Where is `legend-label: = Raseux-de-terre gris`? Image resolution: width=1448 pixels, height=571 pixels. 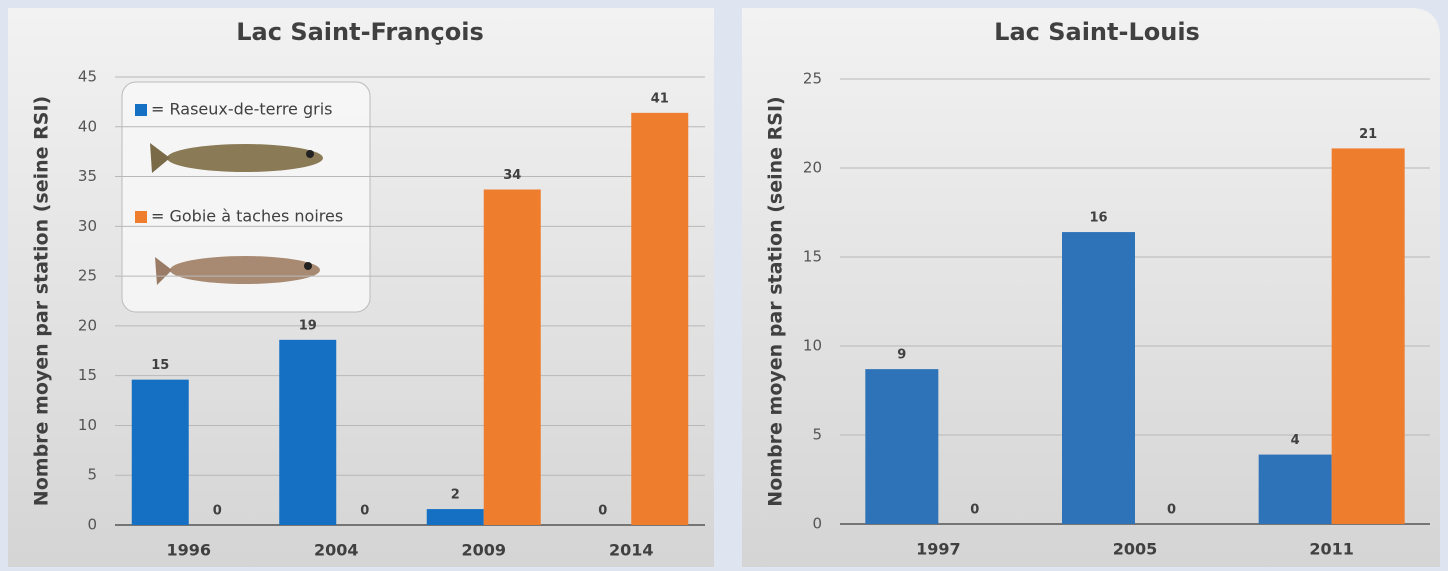
legend-label: = Raseux-de-terre gris is located at coordinates (241, 109).